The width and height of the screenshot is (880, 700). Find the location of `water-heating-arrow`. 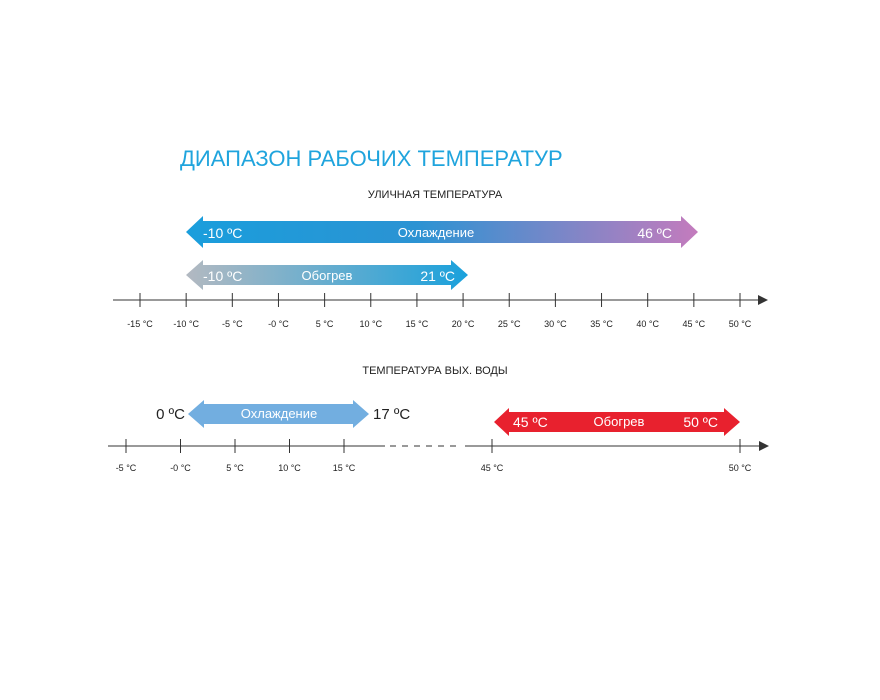

water-heating-arrow is located at coordinates (617, 422).